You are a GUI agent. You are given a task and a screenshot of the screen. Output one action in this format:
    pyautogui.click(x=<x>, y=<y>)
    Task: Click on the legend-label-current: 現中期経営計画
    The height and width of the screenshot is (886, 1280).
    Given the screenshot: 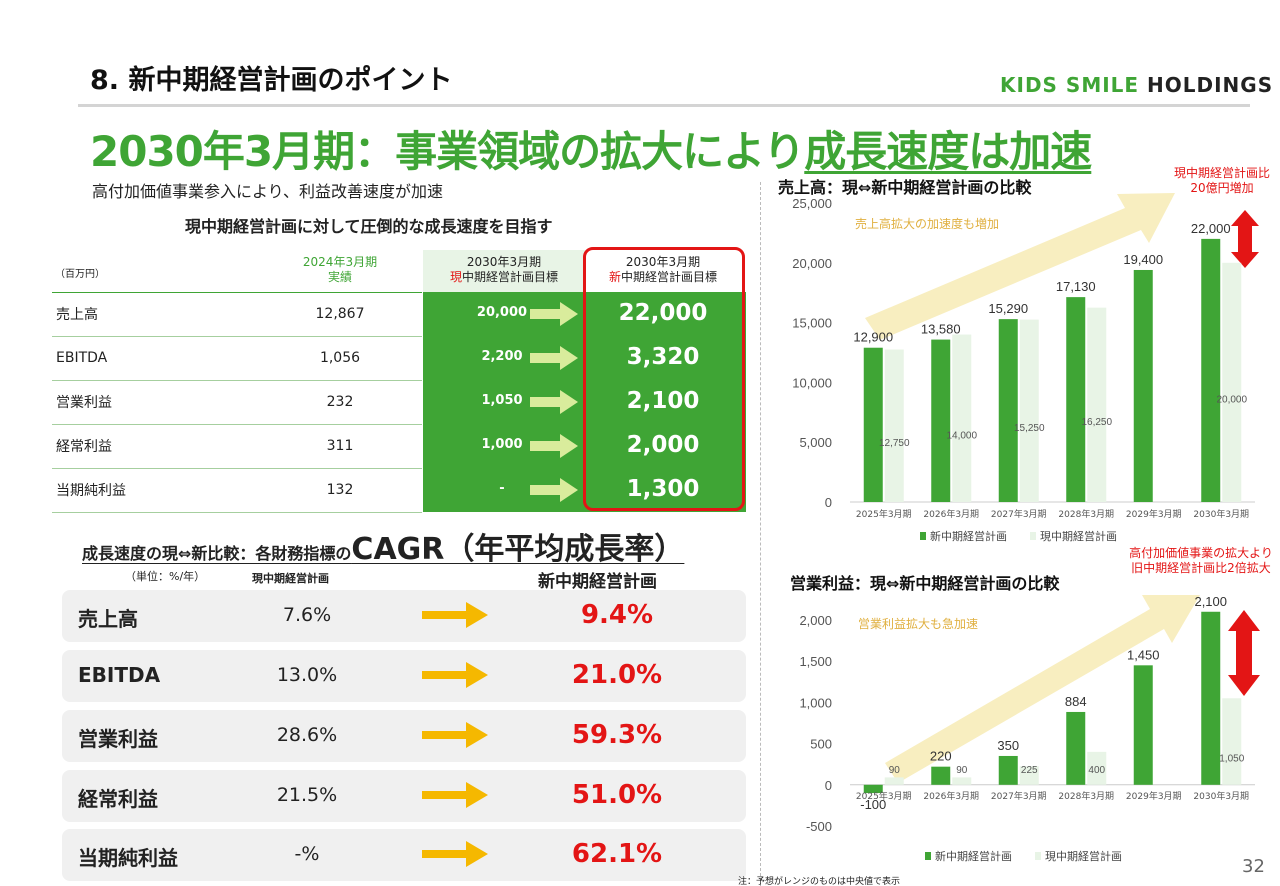 What is the action you would take?
    pyautogui.click(x=1078, y=536)
    